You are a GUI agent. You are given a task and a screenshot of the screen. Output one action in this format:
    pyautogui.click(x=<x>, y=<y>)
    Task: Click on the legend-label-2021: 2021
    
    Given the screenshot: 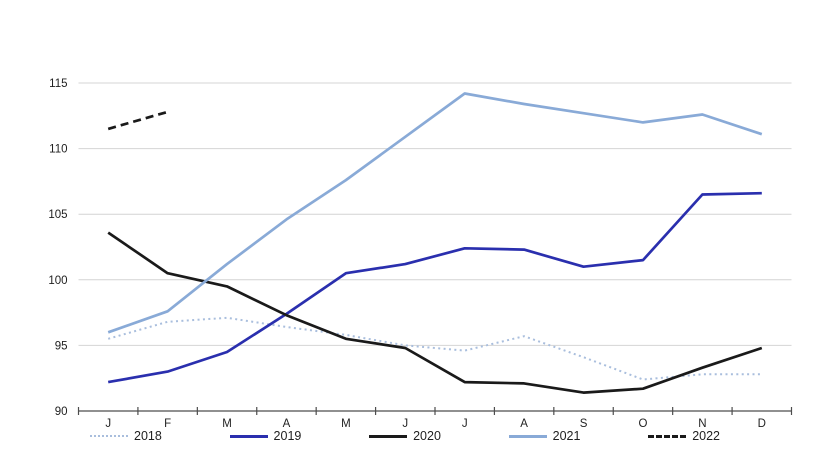 What is the action you would take?
    pyautogui.click(x=566, y=436)
    